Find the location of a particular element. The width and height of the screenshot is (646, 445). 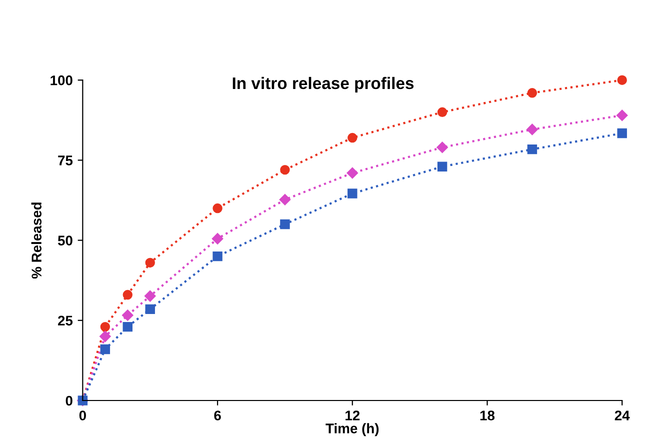

x-tick-label: 0 is located at coordinates (82, 415).